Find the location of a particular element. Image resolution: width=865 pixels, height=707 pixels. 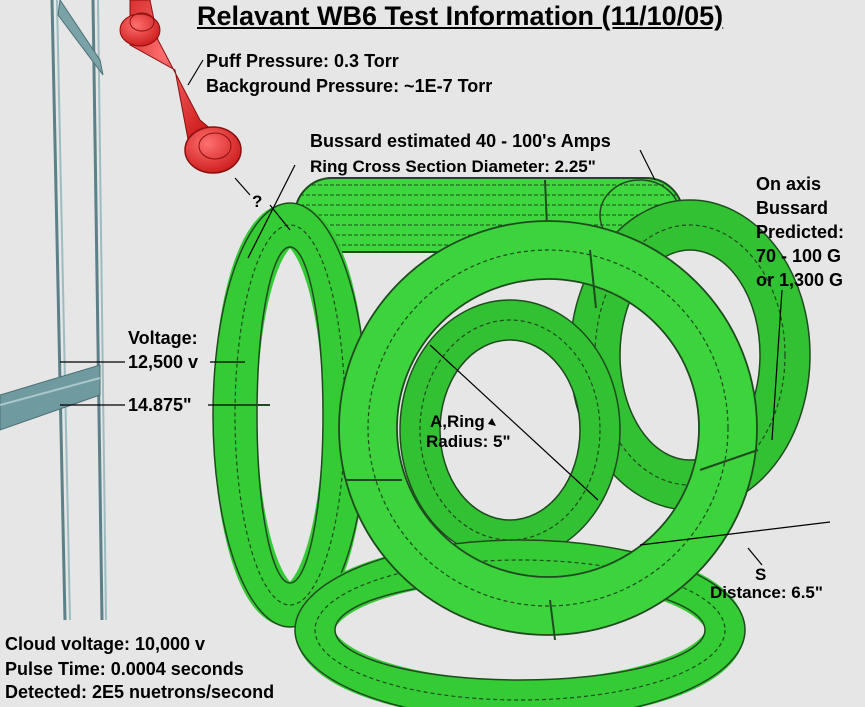

on-axis-line3: Predicted: is located at coordinates (800, 232).